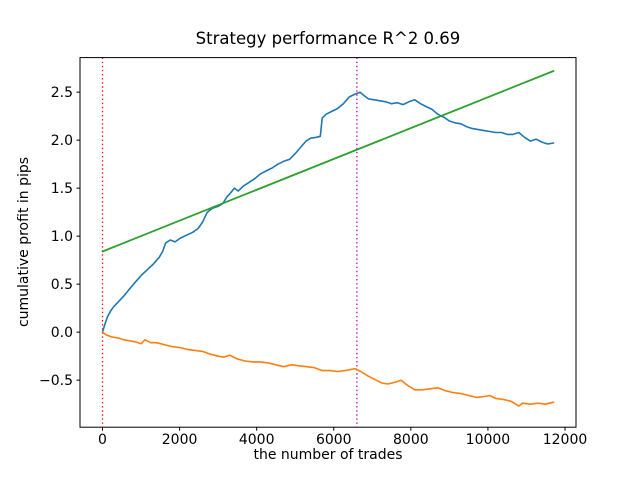 The height and width of the screenshot is (480, 640). What do you see at coordinates (62, 141) in the screenshot?
I see `y-tick-label: 2.0` at bounding box center [62, 141].